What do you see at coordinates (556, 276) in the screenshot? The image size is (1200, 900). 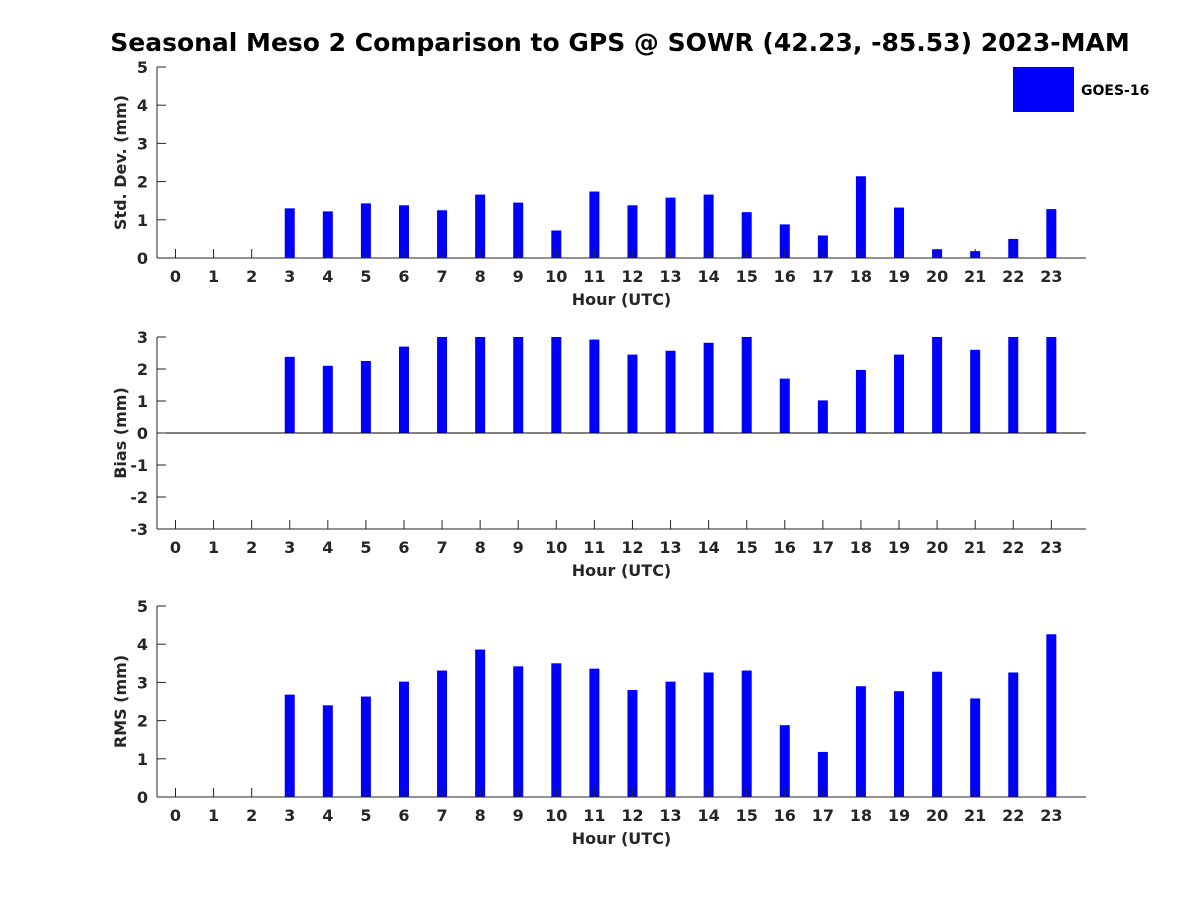 I see `std-dev-x-tick-label: 10` at bounding box center [556, 276].